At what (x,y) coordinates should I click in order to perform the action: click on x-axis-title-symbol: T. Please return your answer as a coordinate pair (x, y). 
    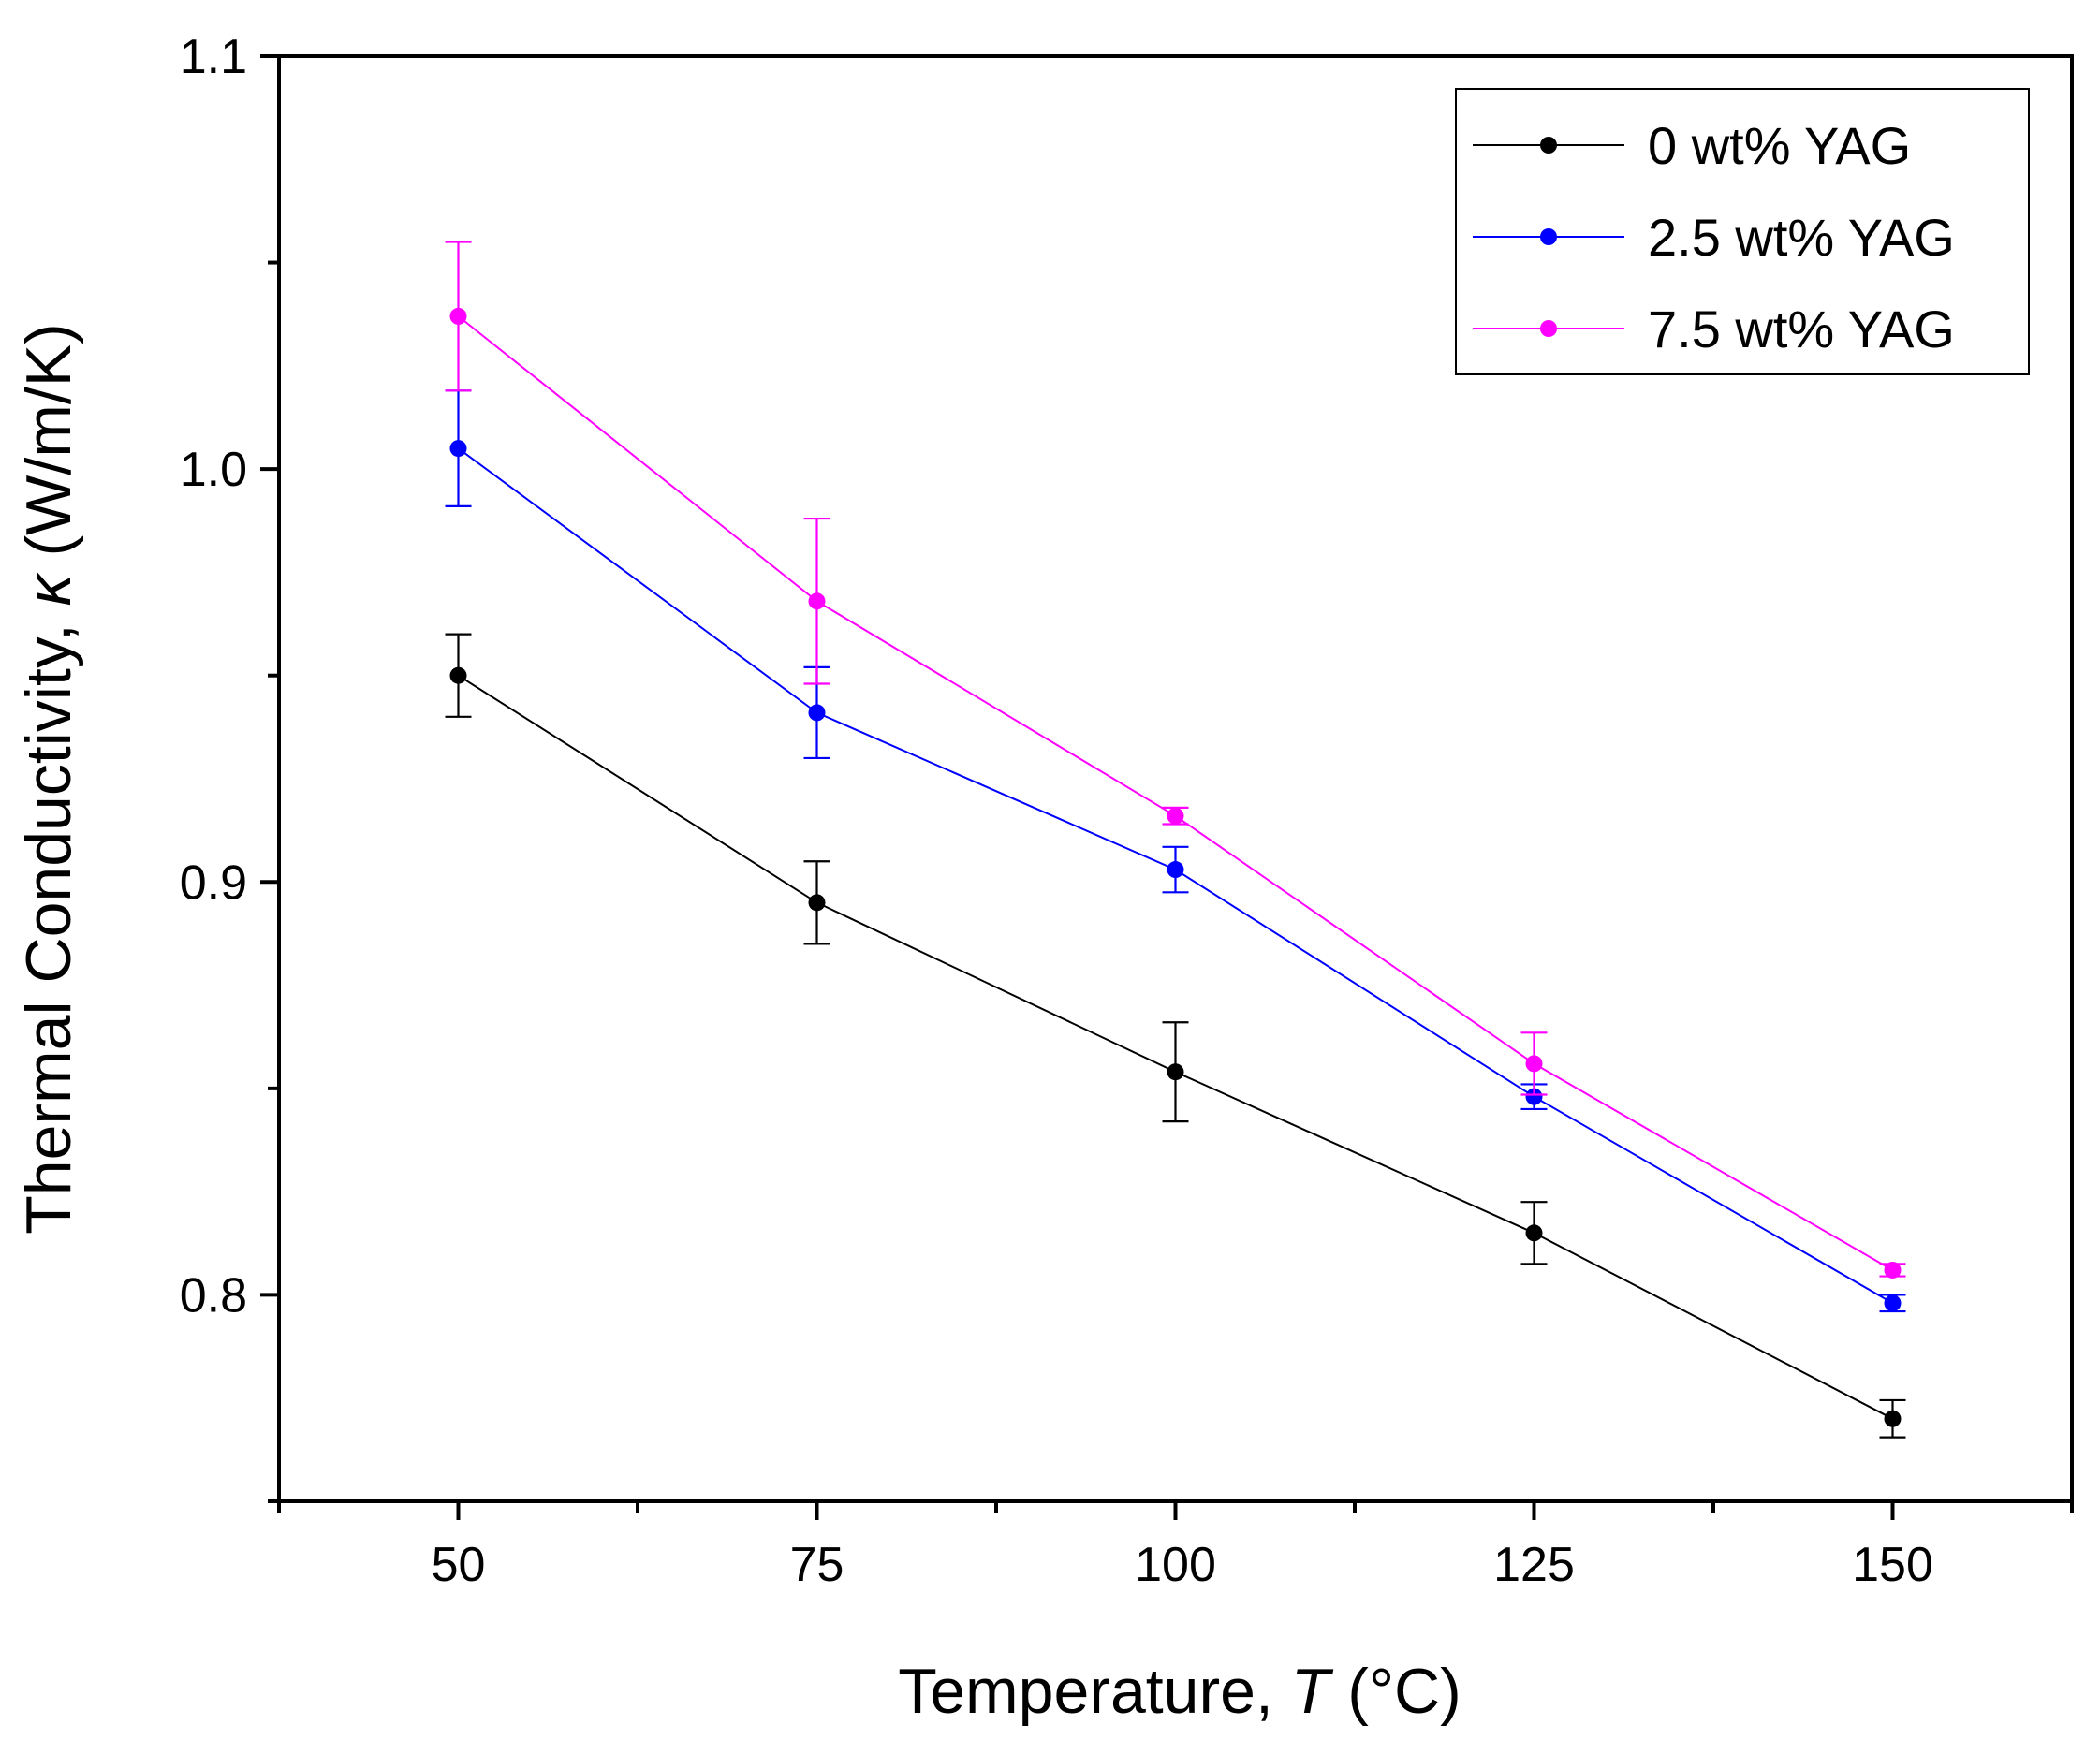
    Looking at the image, I should click on (1312, 1691).